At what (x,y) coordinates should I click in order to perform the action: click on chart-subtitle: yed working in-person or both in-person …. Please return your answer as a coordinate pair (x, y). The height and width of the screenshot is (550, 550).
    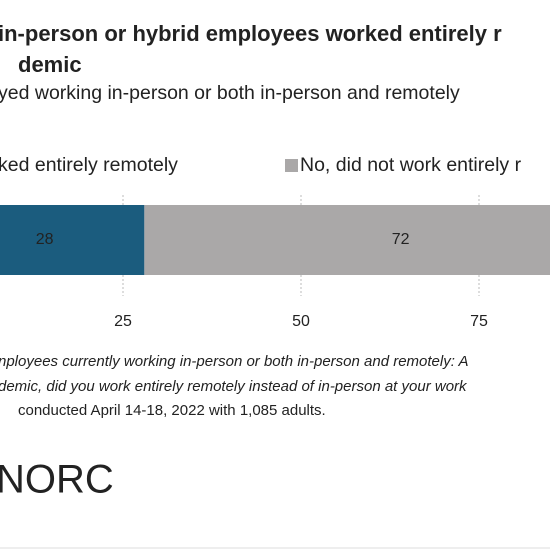
    Looking at the image, I should click on (230, 93).